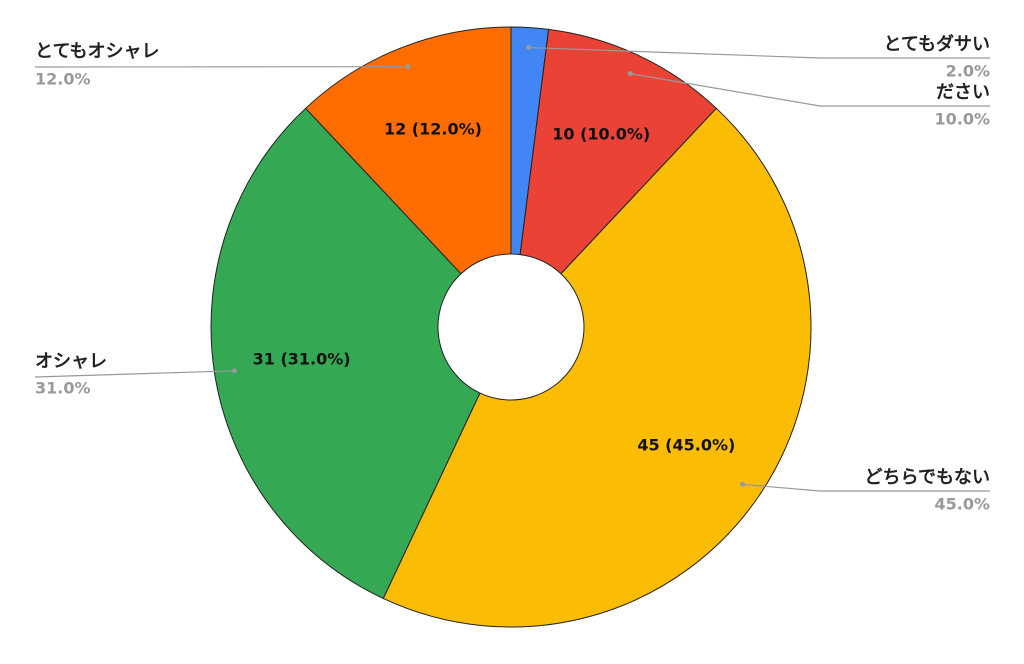 This screenshot has height=664, width=1024. What do you see at coordinates (71, 361) in the screenshot?
I see `legend-label: オシャレ` at bounding box center [71, 361].